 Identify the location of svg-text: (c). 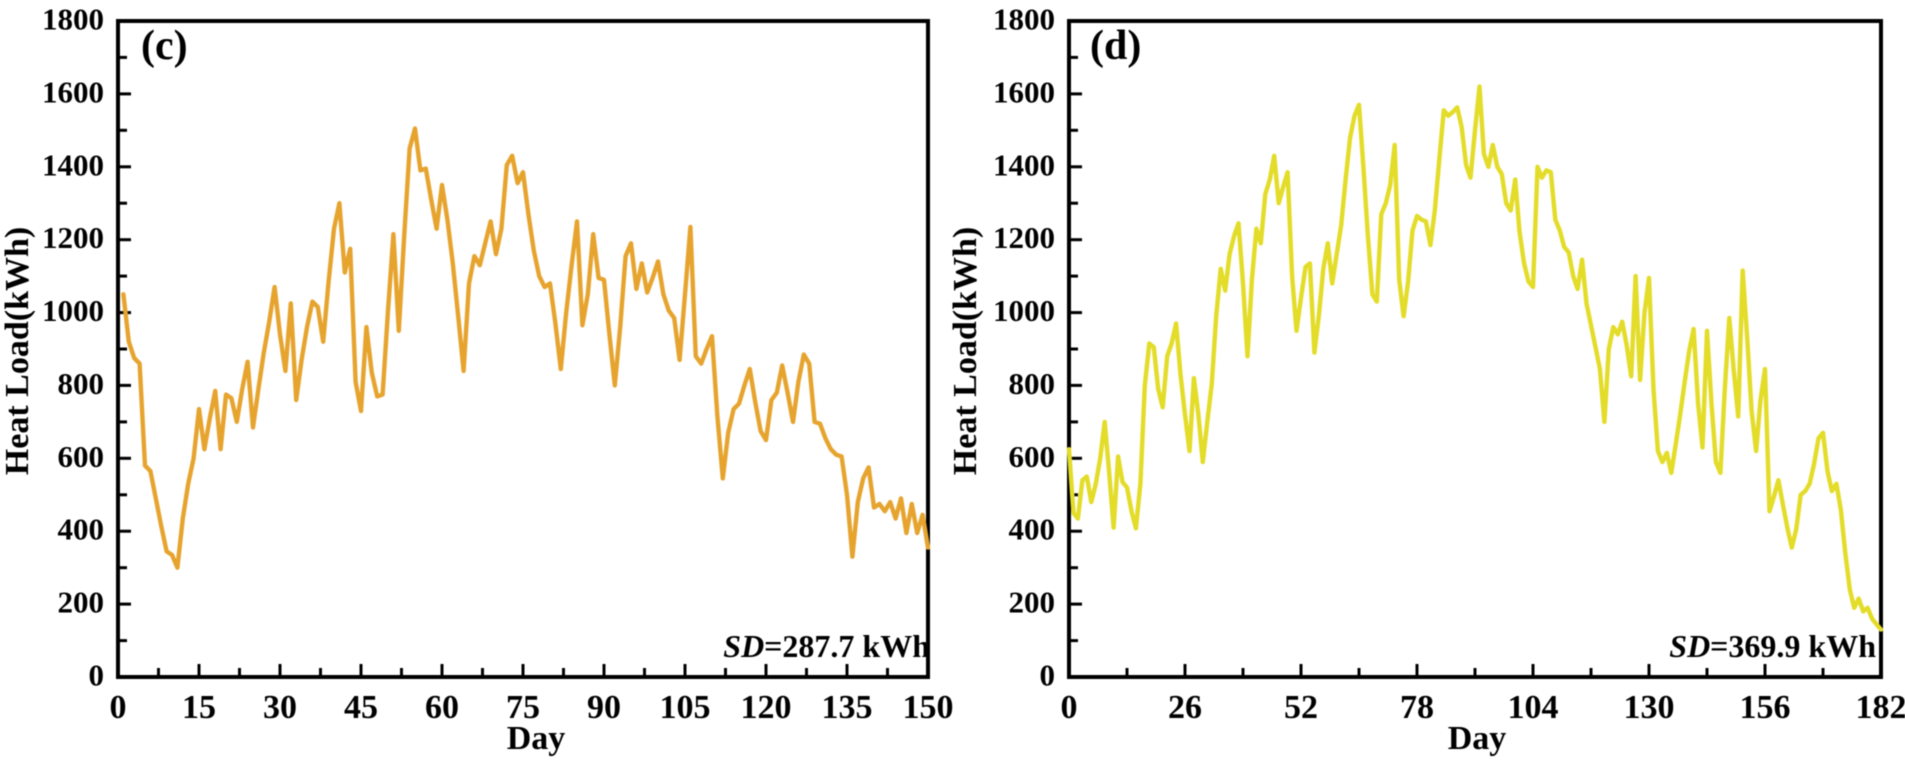
(164, 46).